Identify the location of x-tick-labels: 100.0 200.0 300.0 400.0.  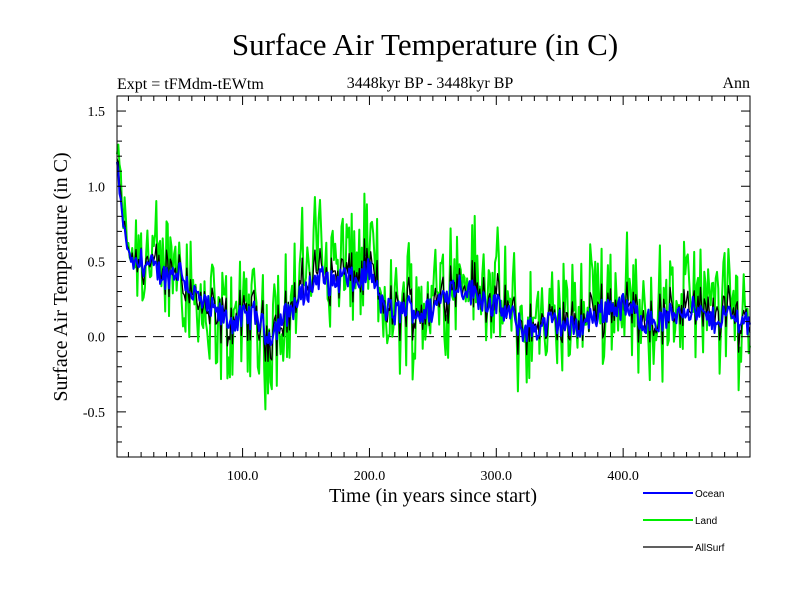
(433, 476).